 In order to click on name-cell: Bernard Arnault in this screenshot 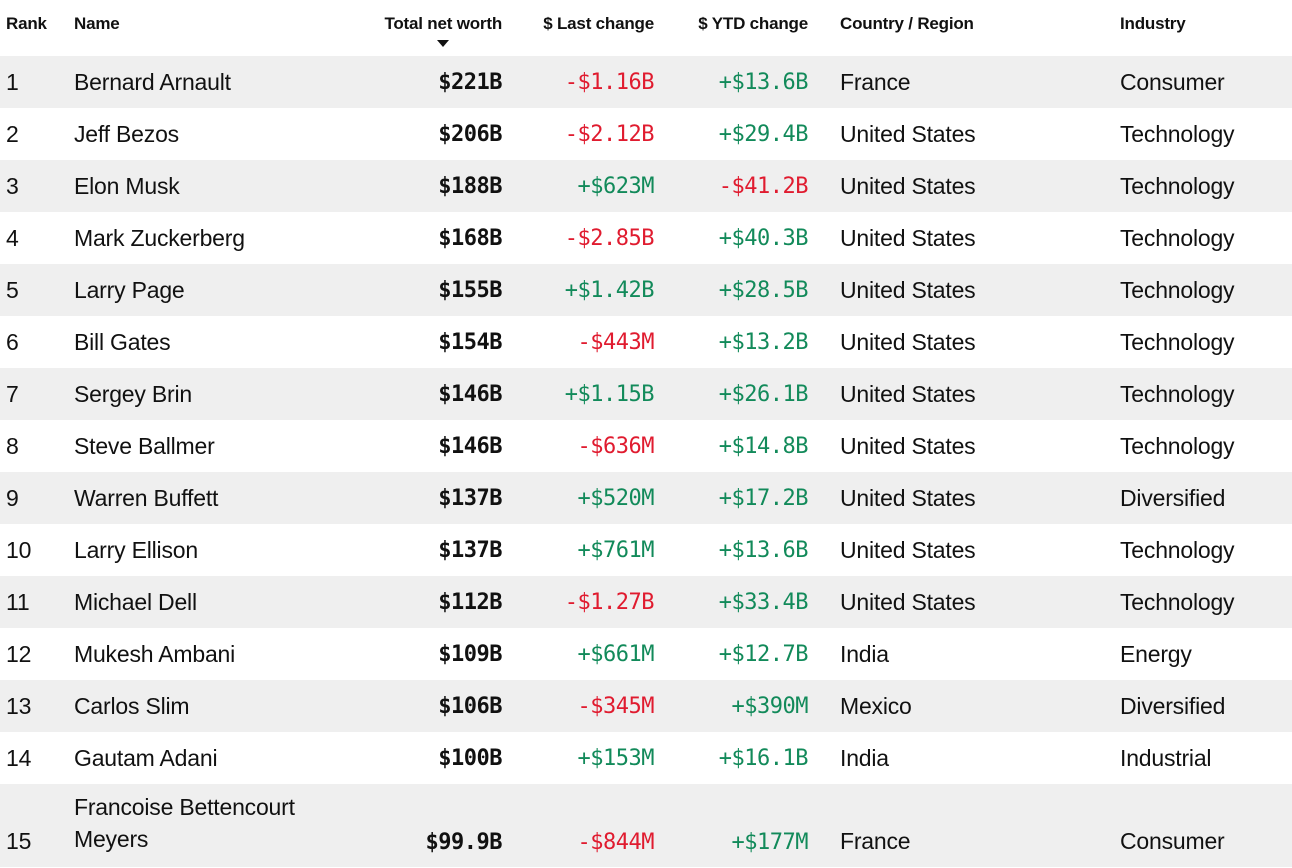, I will do `click(152, 81)`.